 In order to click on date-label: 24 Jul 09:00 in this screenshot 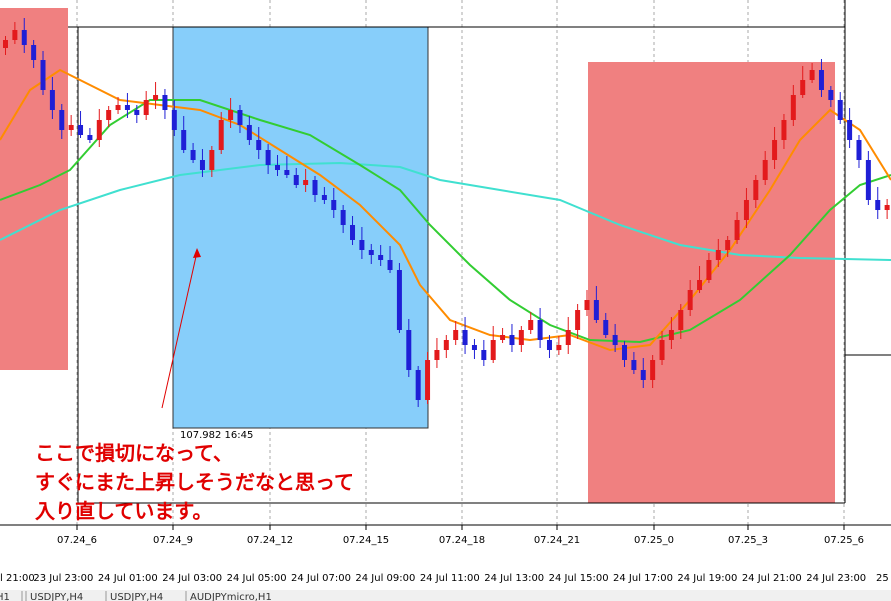, I will do `click(385, 578)`.